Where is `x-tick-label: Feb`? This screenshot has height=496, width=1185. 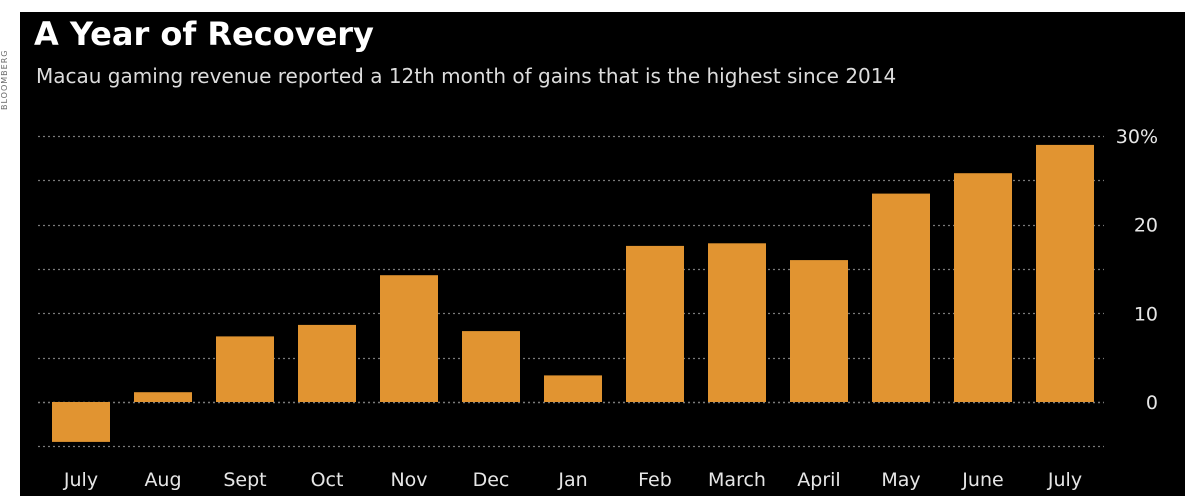 x-tick-label: Feb is located at coordinates (655, 480).